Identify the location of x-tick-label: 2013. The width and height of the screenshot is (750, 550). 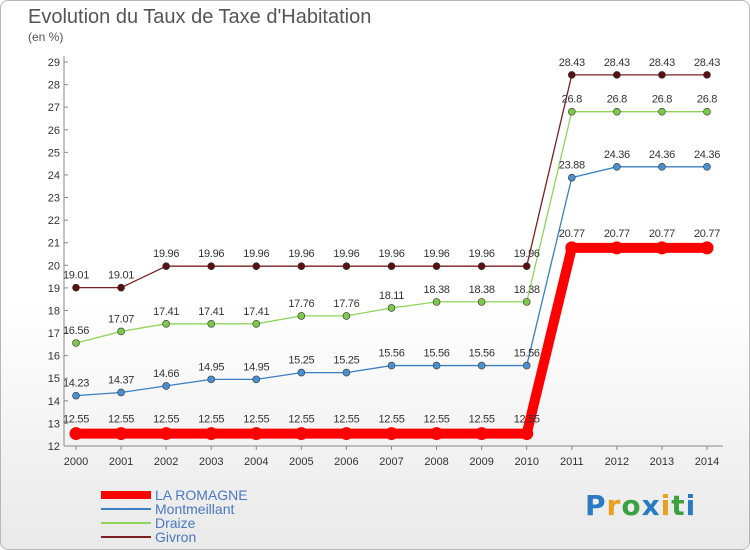
(662, 462).